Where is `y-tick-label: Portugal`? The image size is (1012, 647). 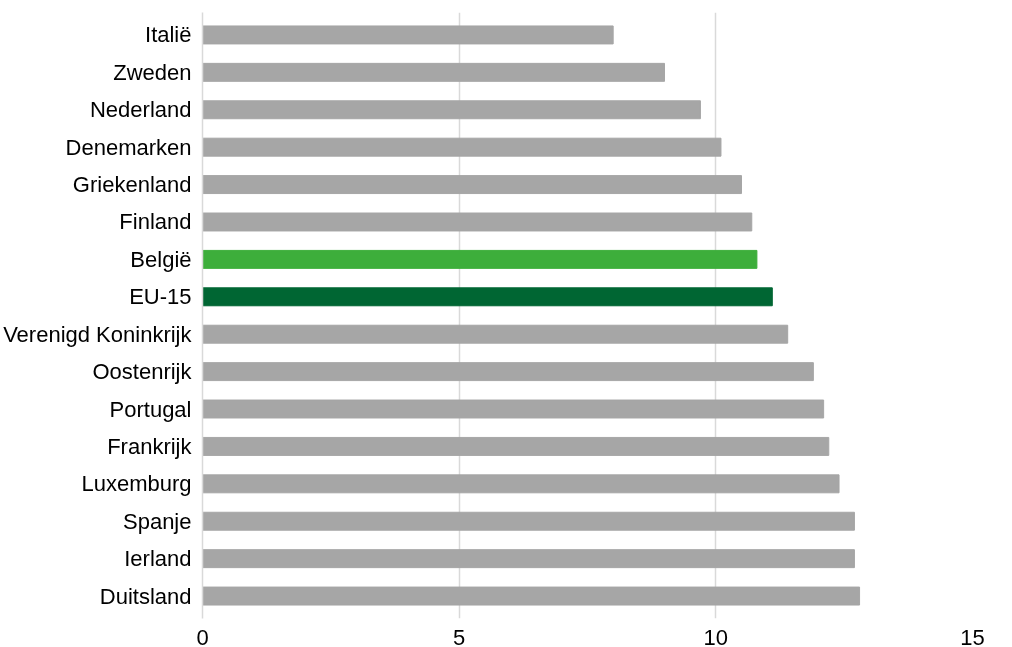
y-tick-label: Portugal is located at coordinates (150, 409).